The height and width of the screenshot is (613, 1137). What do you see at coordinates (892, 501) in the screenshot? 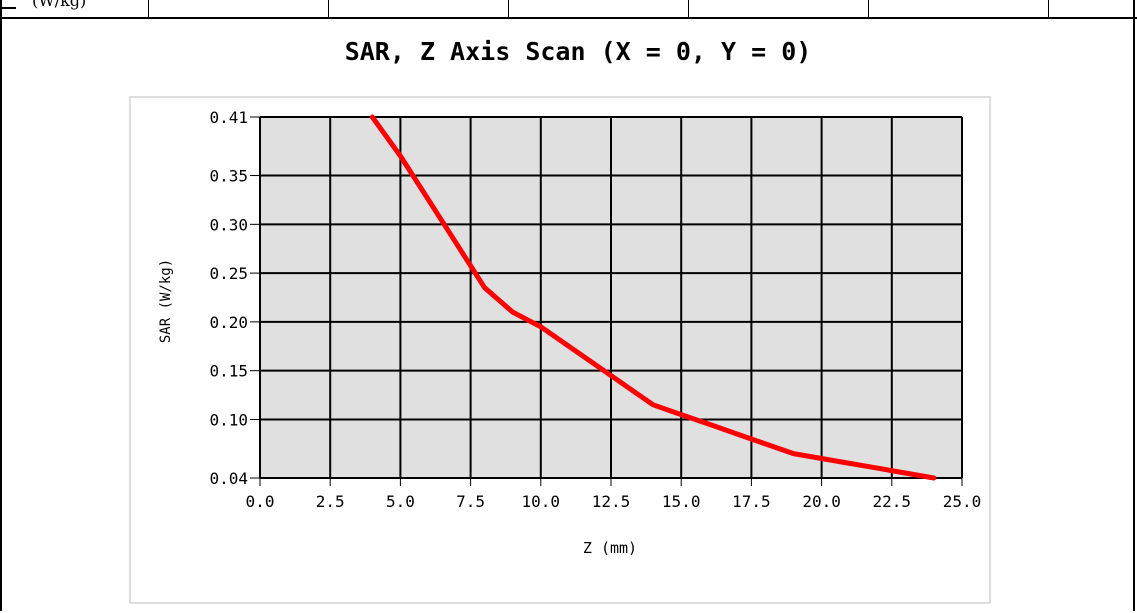
I see `x-tick-label: 22.5` at bounding box center [892, 501].